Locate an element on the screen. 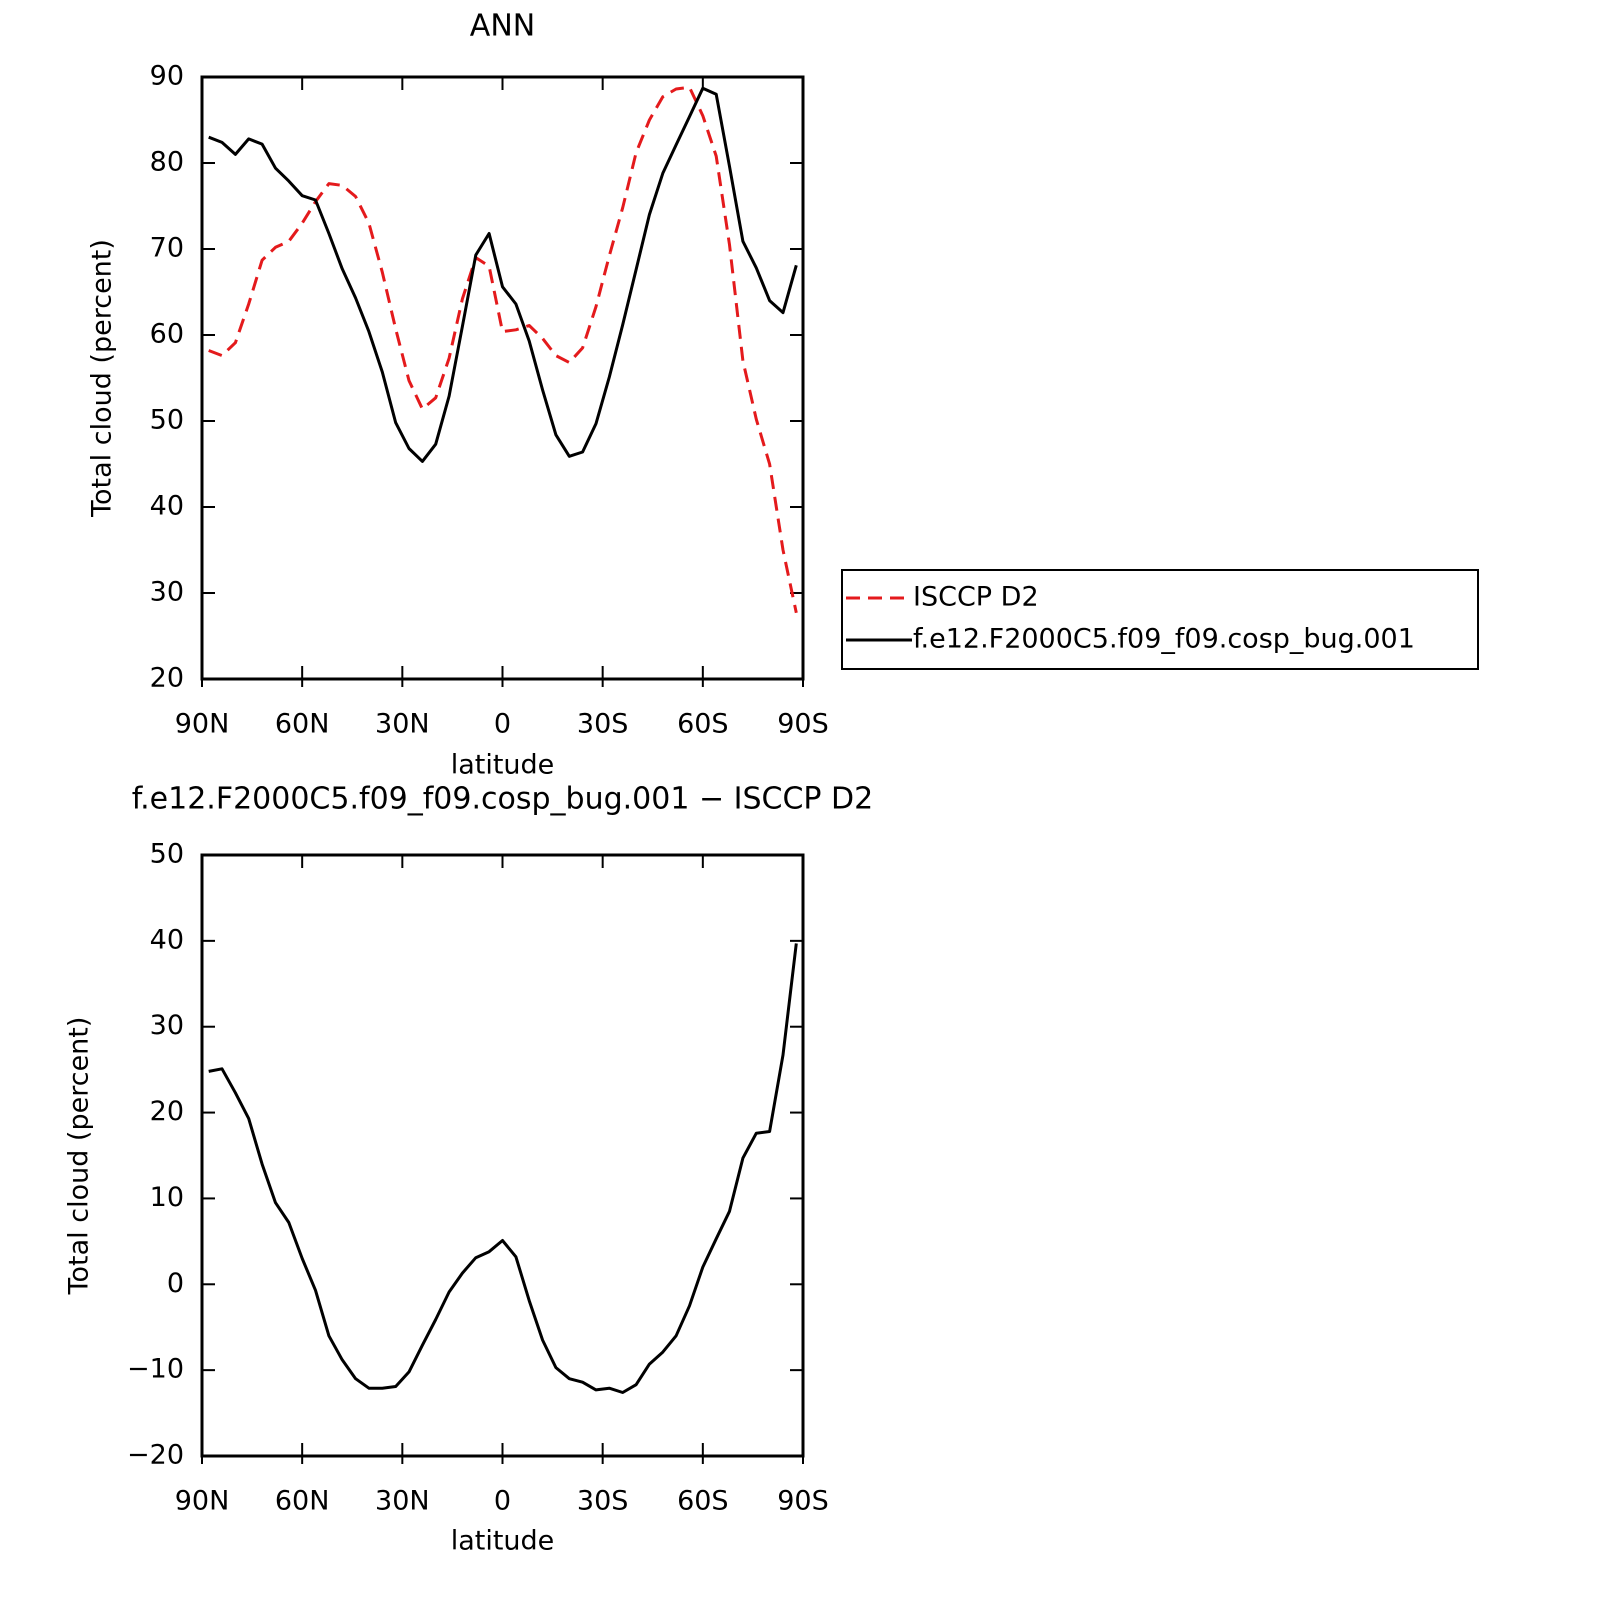 The width and height of the screenshot is (1622, 1619). legend-box is located at coordinates (1160, 619).